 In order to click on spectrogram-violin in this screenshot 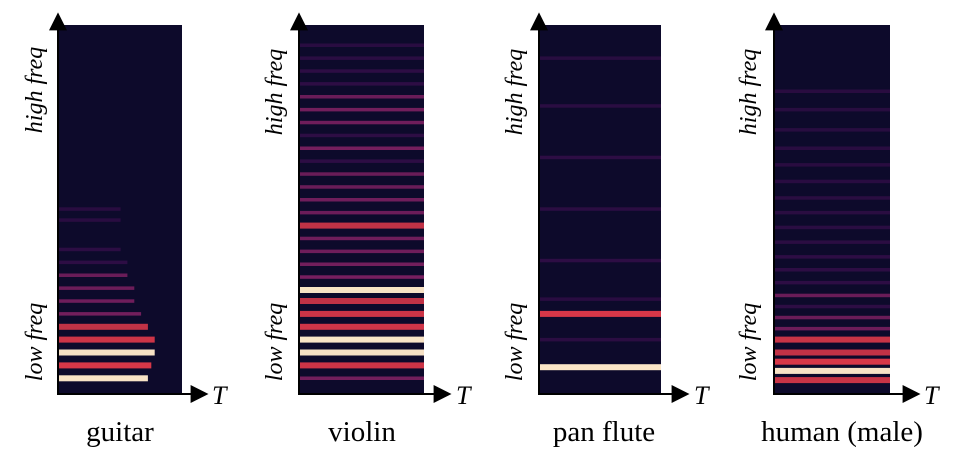, I will do `click(361, 209)`.